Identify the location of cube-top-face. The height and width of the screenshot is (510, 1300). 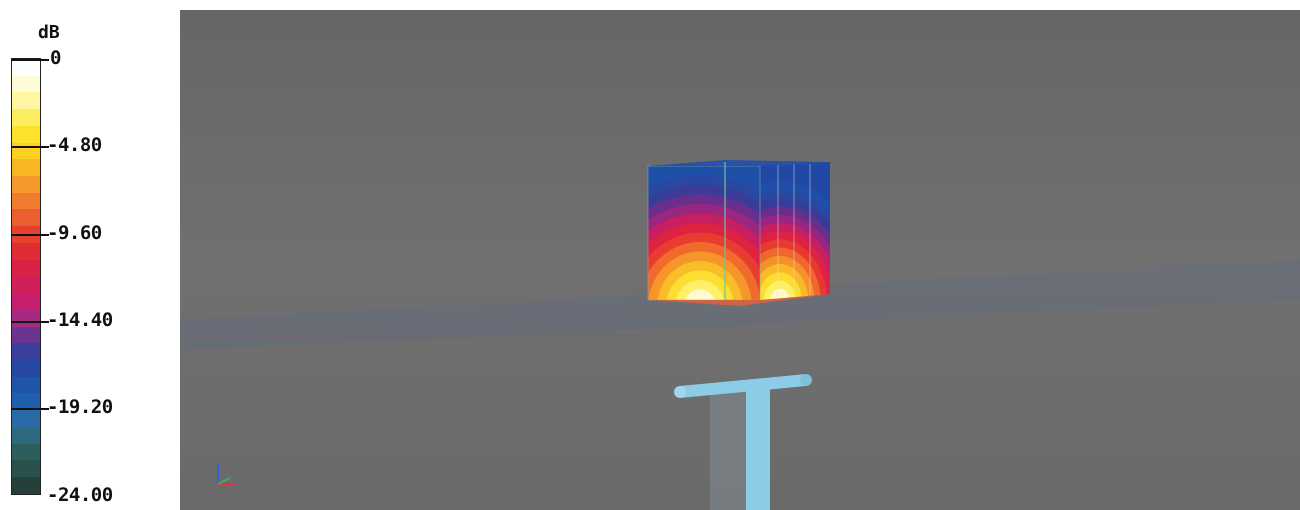
(739, 163).